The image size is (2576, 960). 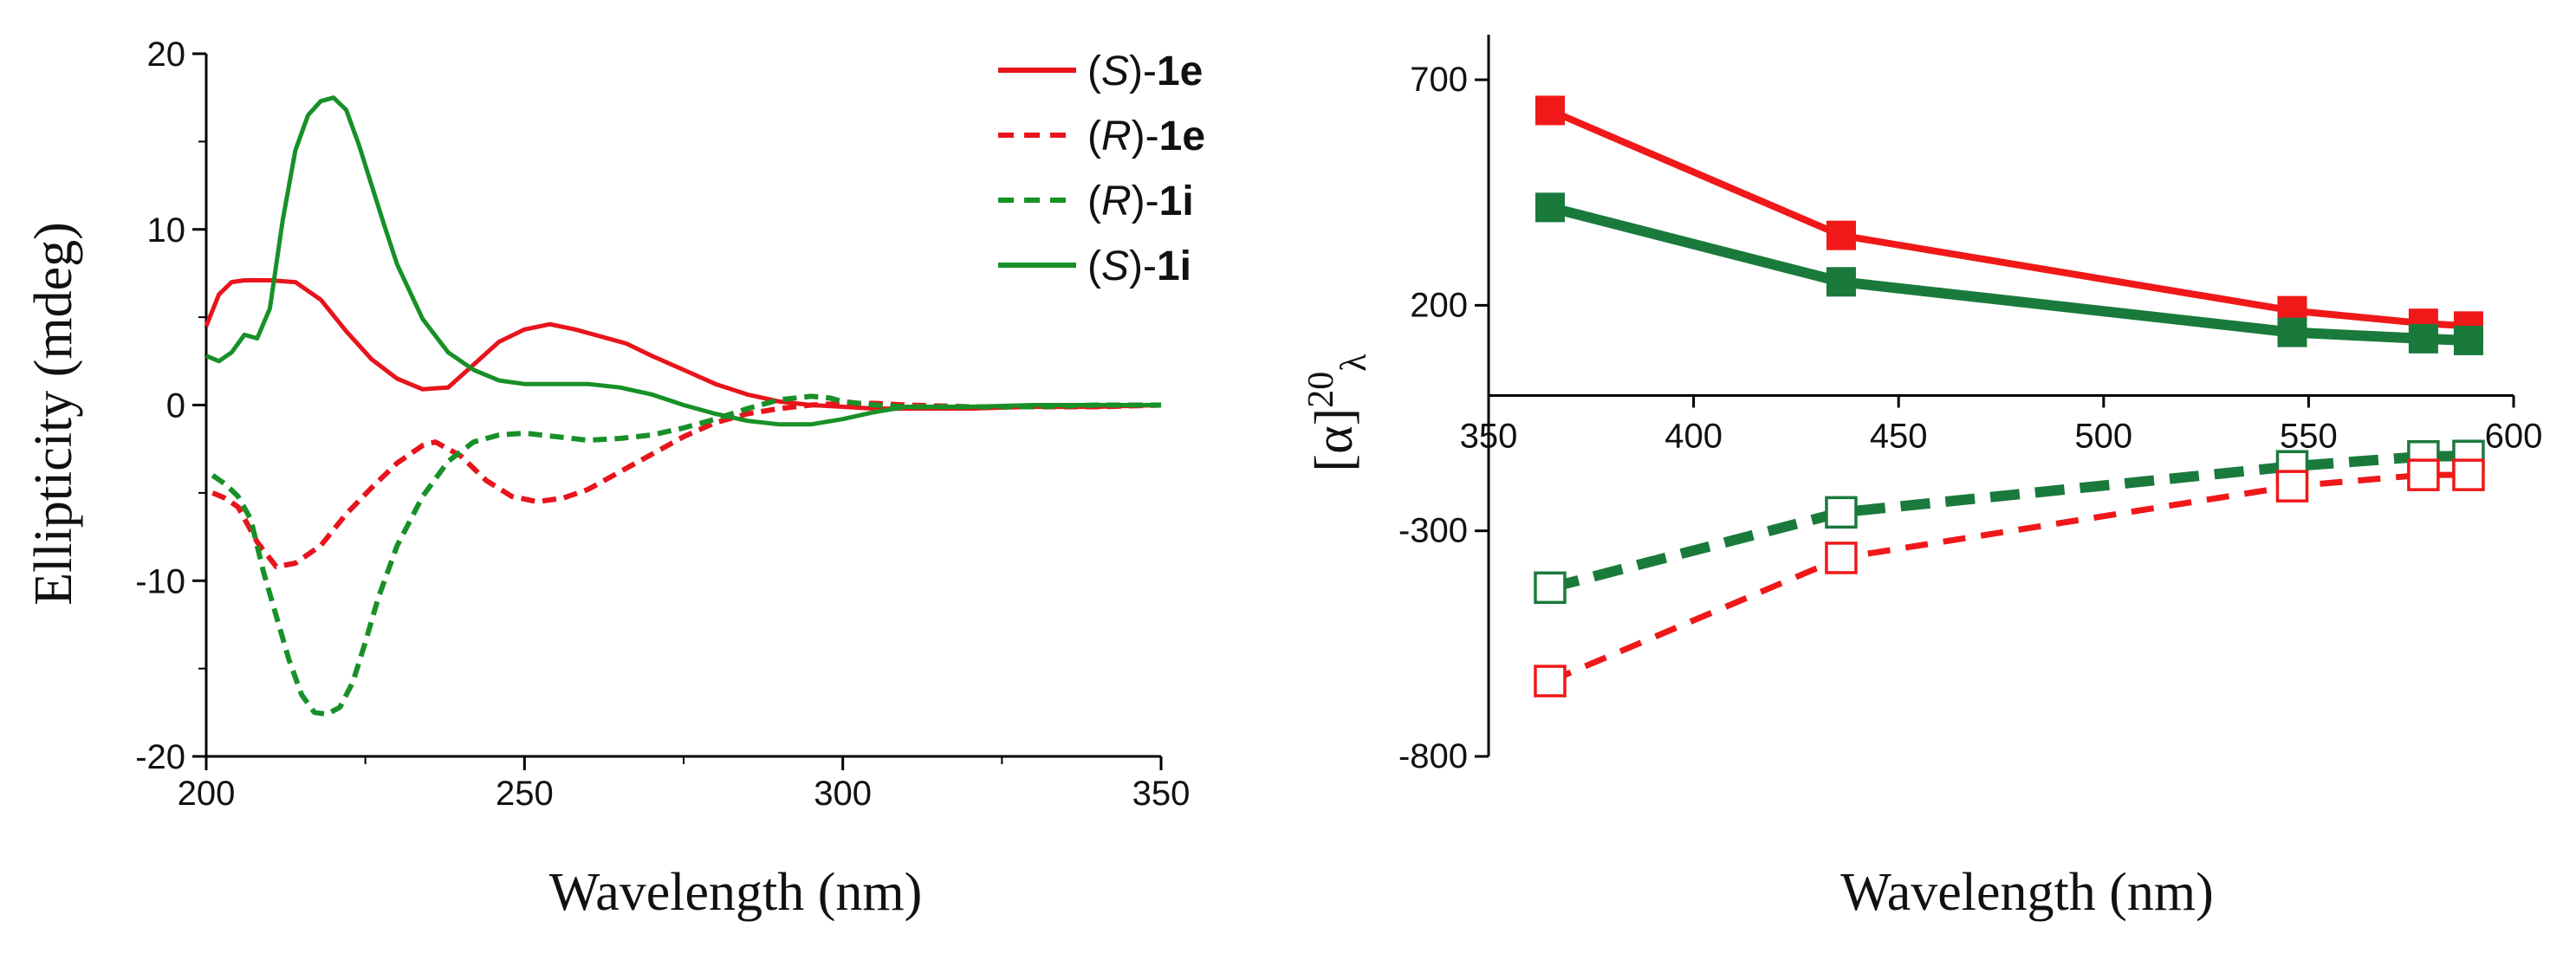 I want to click on y-tick-label: 0, so click(x=176, y=406).